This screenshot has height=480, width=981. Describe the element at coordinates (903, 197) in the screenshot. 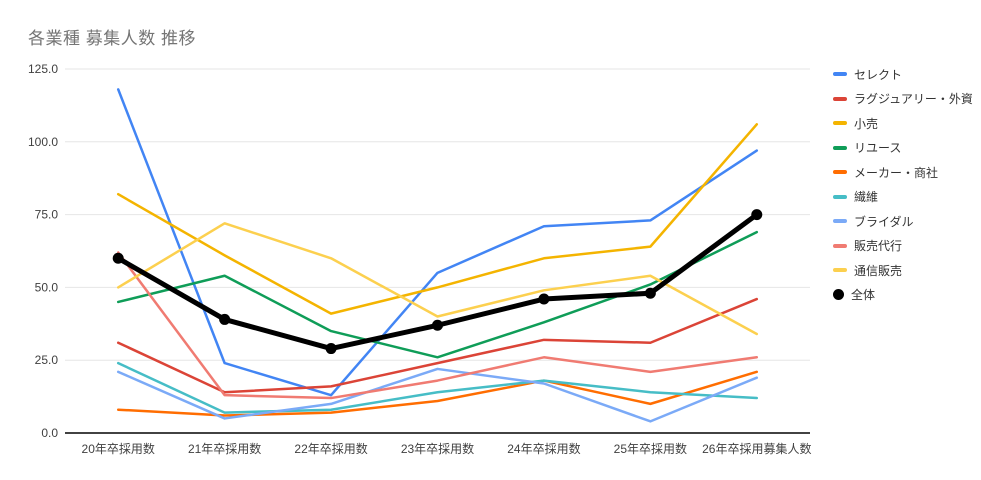

I see `legend-item: 繊維` at that location.